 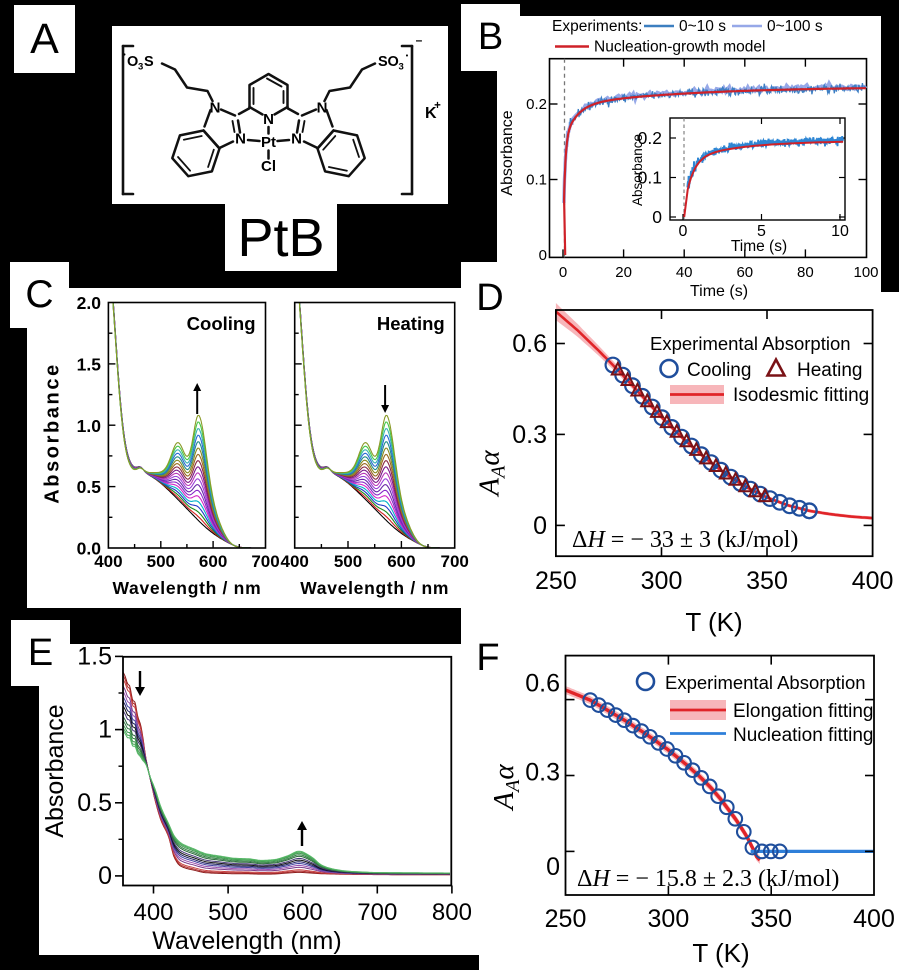 What do you see at coordinates (89, 303) in the screenshot?
I see `svg-text: 2.0` at bounding box center [89, 303].